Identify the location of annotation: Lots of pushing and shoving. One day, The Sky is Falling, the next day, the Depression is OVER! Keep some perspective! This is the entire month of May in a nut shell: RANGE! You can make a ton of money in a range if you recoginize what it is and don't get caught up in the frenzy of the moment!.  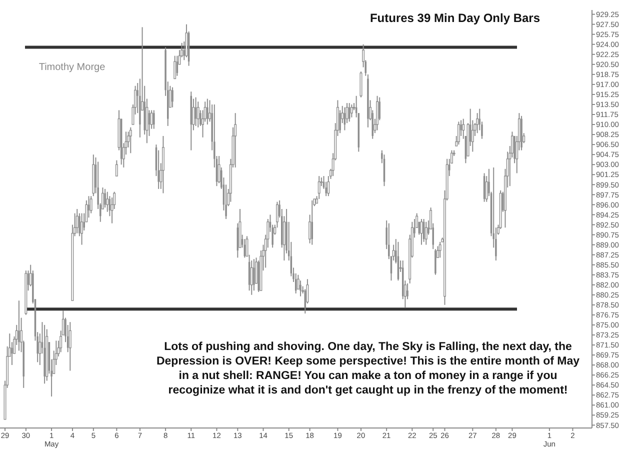
(368, 368).